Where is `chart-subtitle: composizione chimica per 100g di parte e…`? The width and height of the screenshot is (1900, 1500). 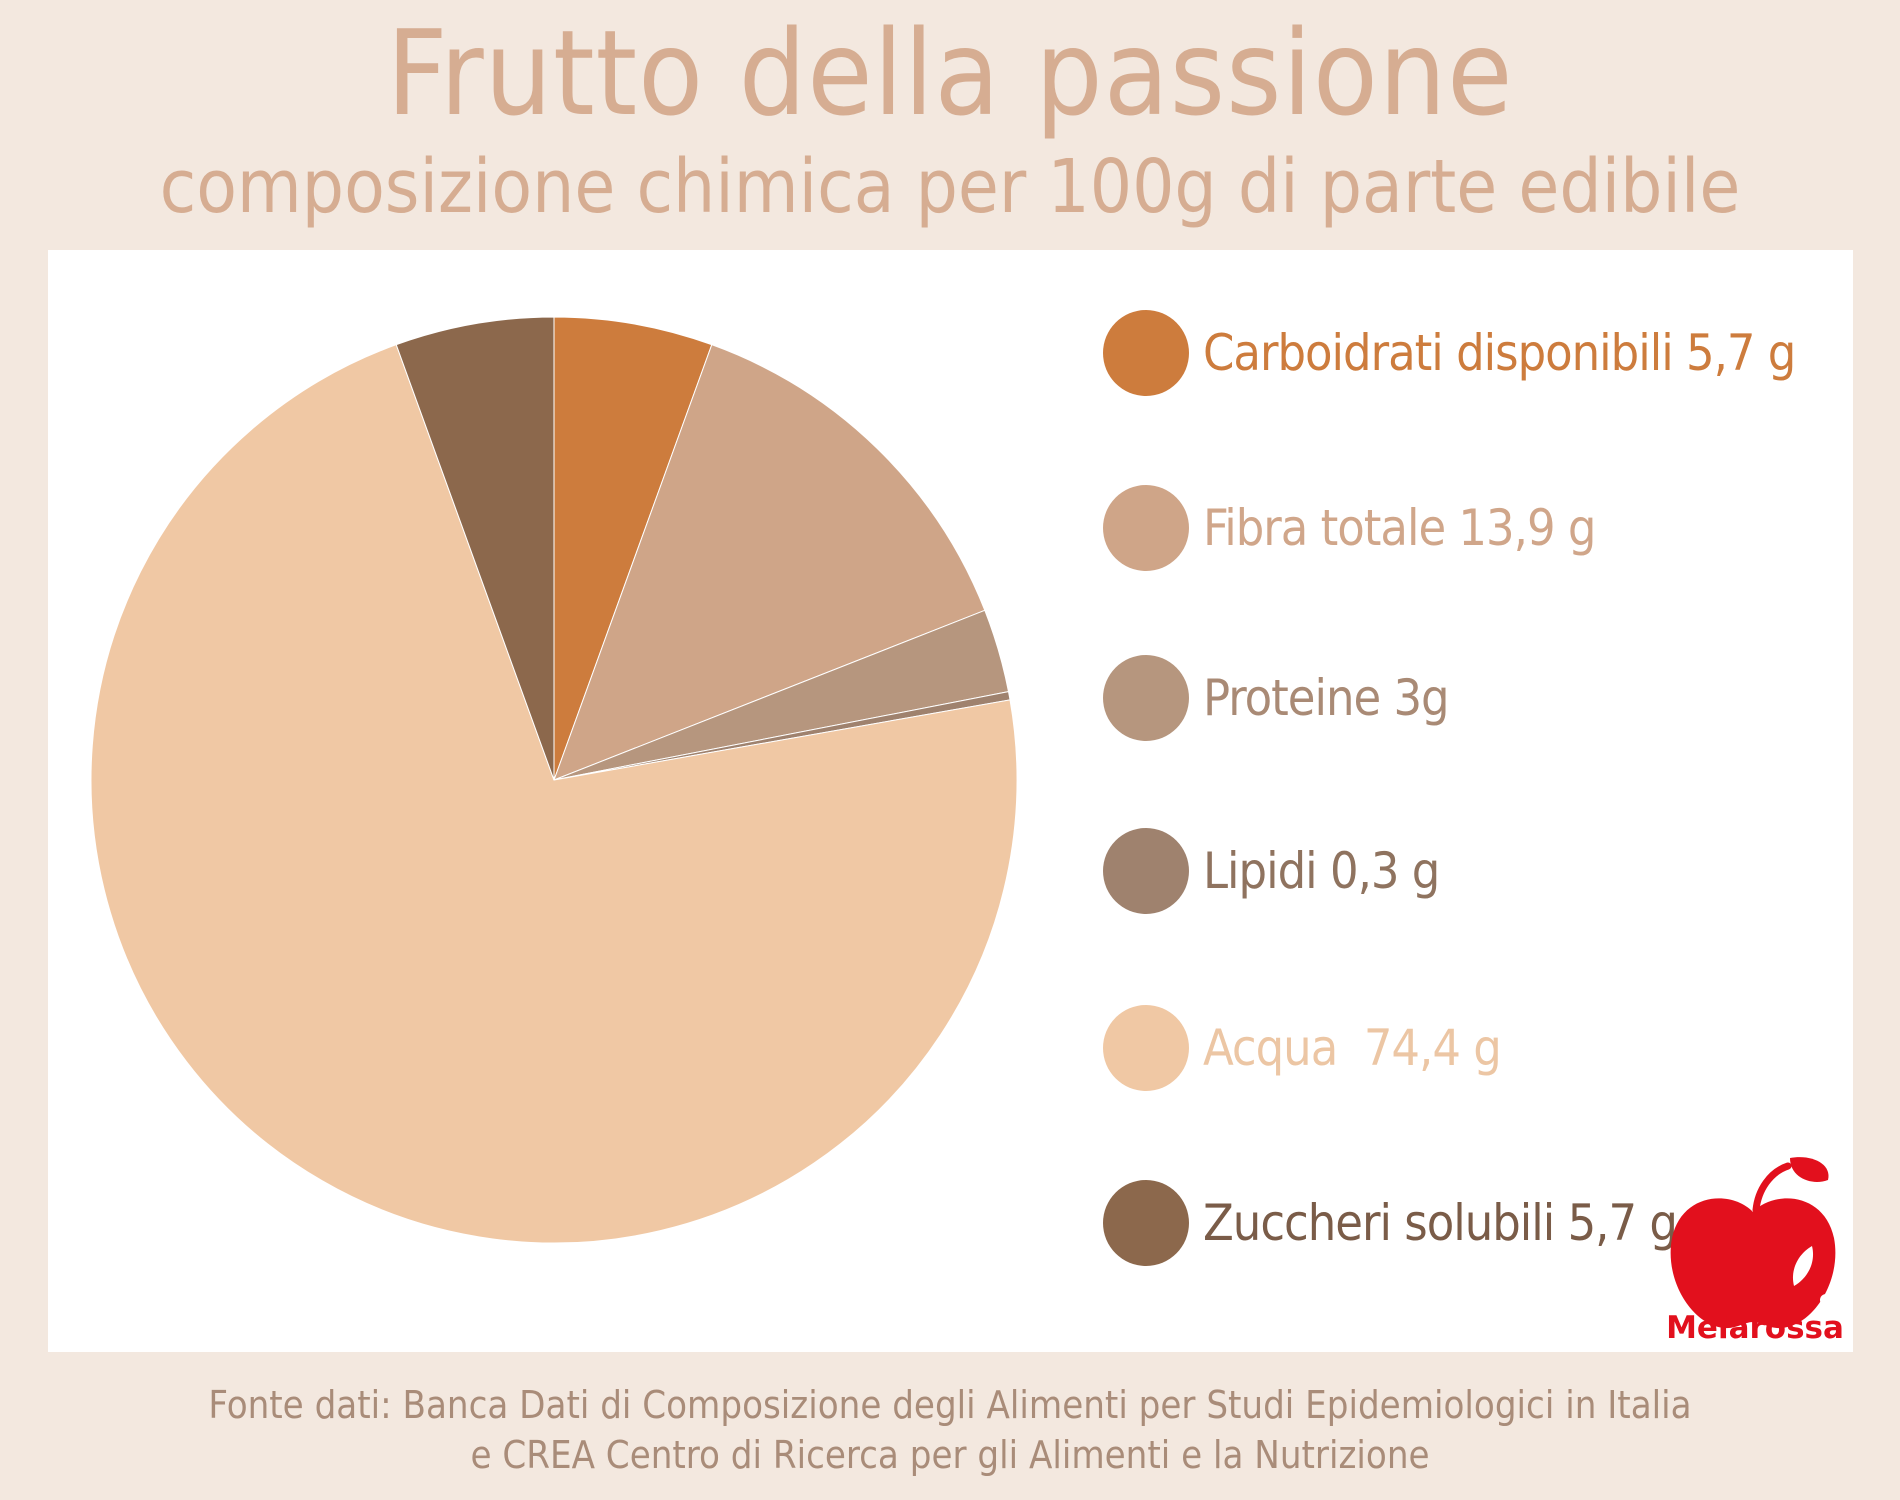
chart-subtitle: composizione chimica per 100g di parte e… is located at coordinates (950, 187).